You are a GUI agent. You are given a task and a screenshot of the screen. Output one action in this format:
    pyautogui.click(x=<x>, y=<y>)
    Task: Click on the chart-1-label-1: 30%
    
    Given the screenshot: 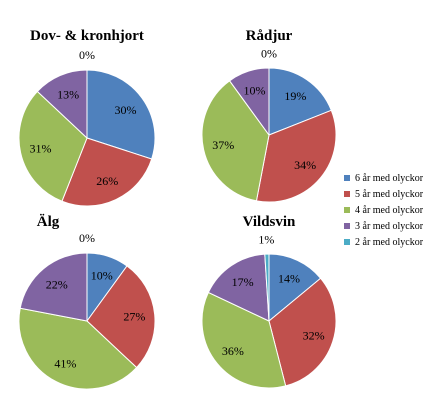 What is the action you would take?
    pyautogui.click(x=126, y=110)
    